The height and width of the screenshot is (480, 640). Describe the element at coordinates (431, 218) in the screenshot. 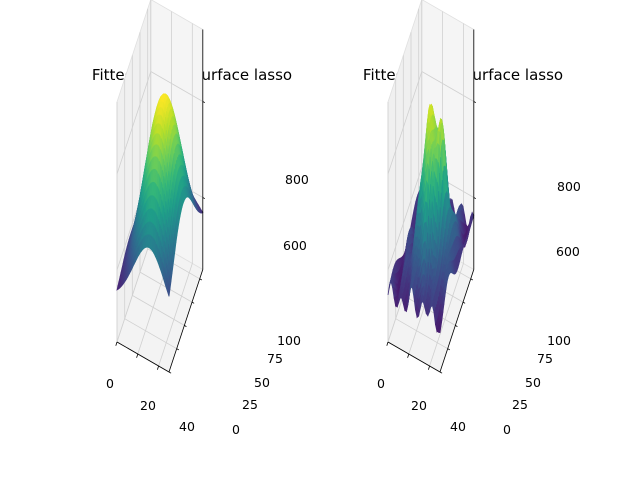

I see `surface-mesh-right` at that location.